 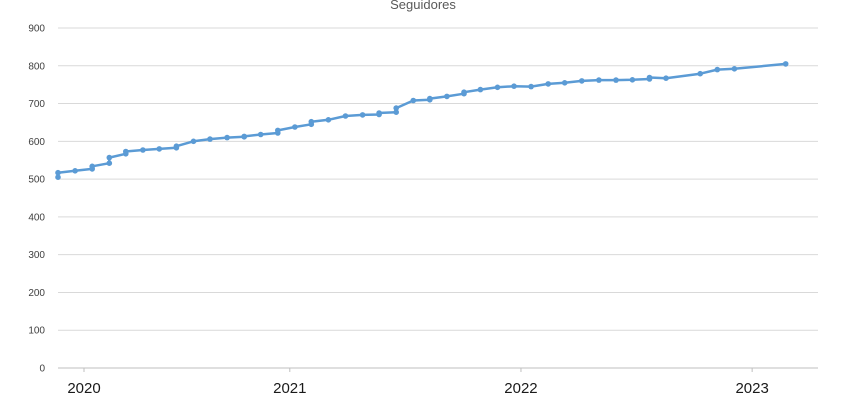 What do you see at coordinates (36, 293) in the screenshot?
I see `y-tick-label: 200` at bounding box center [36, 293].